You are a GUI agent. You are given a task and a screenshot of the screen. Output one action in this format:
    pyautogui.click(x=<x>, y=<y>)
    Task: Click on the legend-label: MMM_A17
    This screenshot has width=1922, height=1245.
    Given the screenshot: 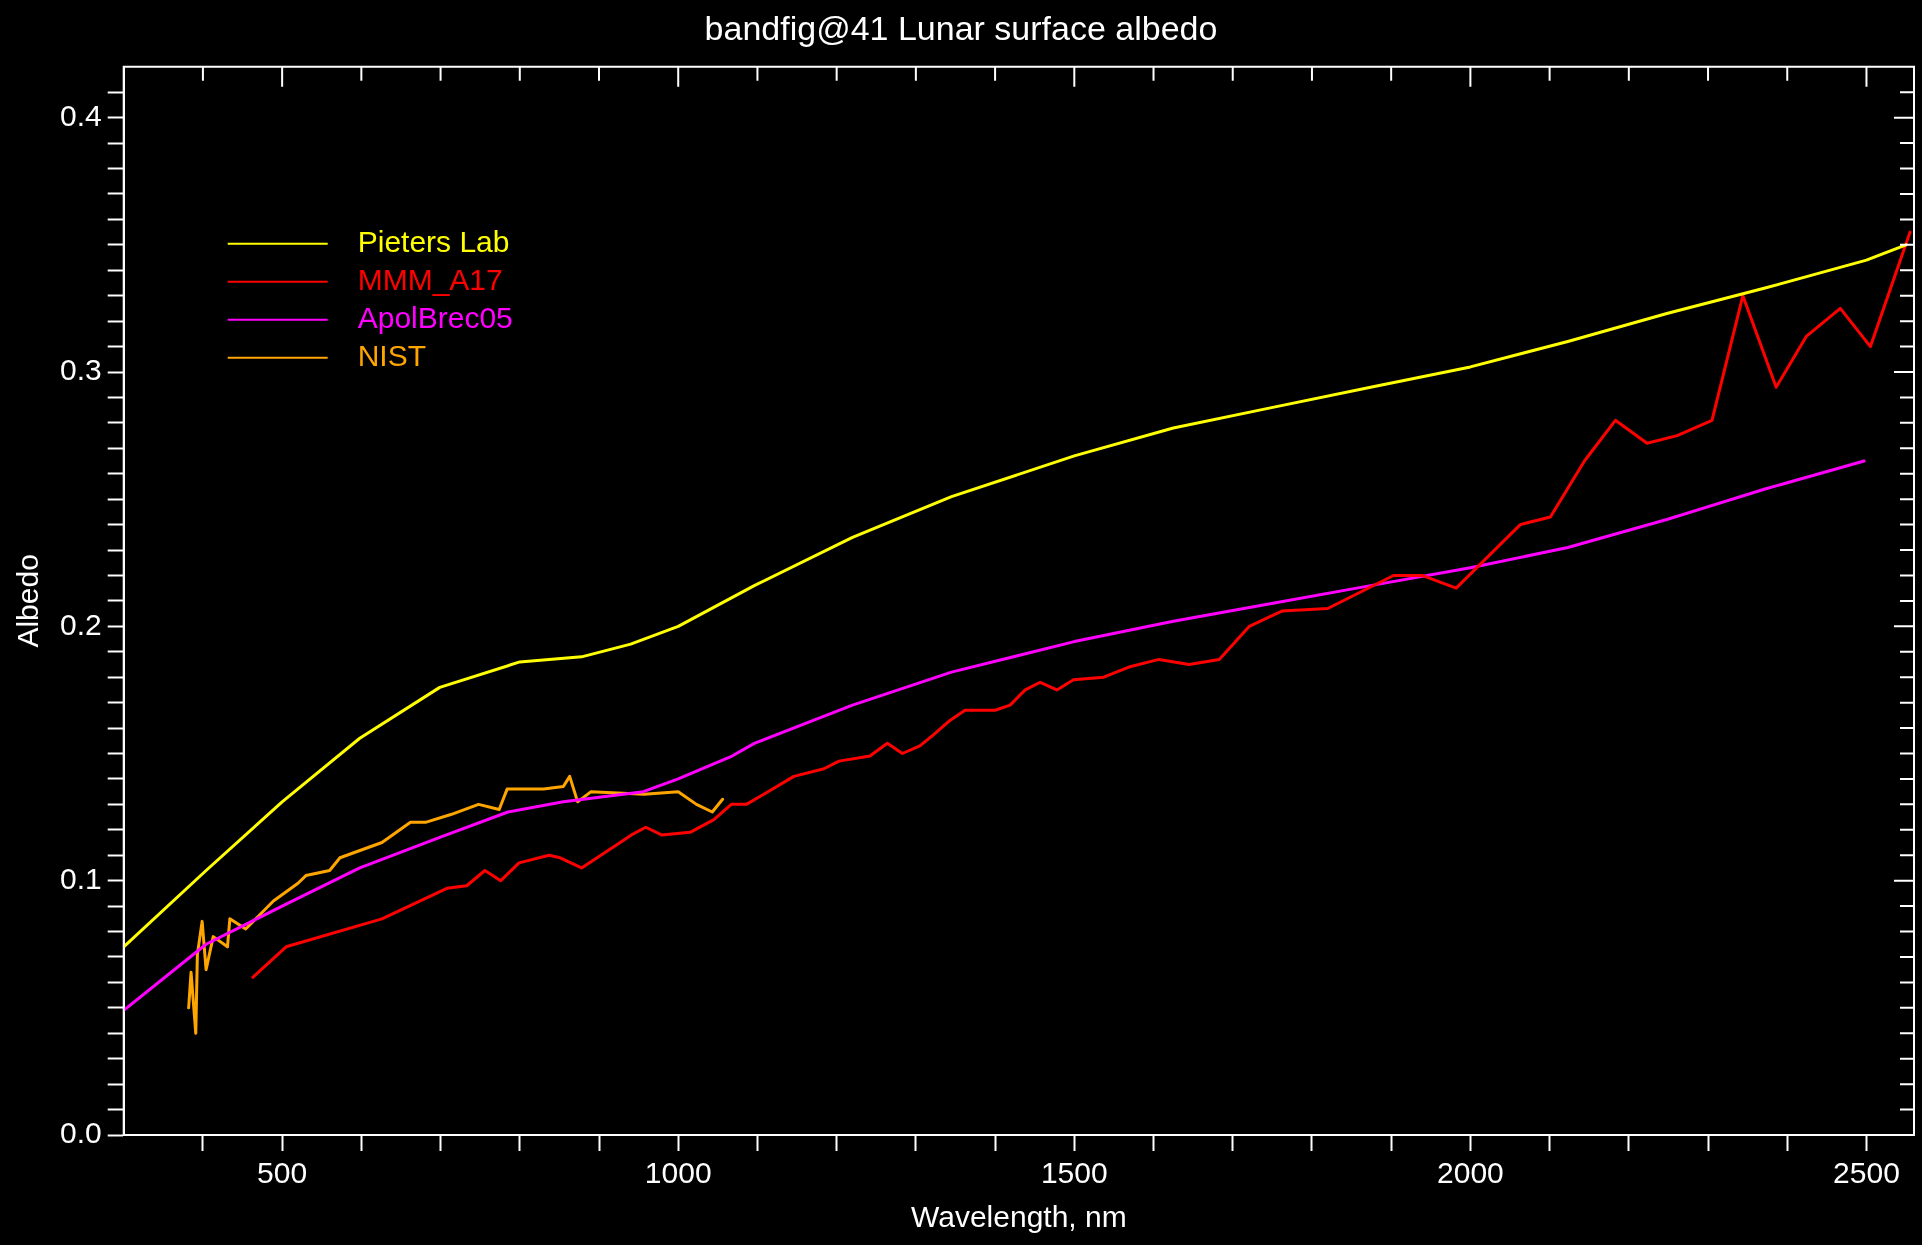 What is the action you would take?
    pyautogui.click(x=430, y=280)
    